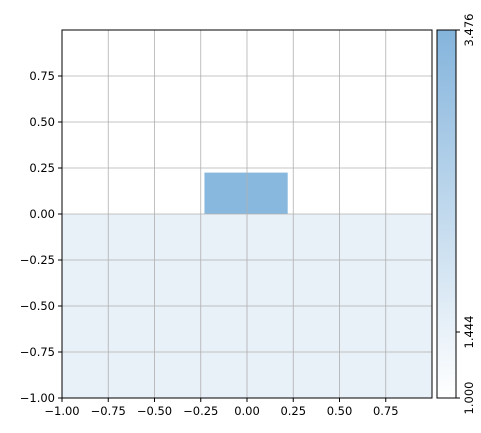 The width and height of the screenshot is (481, 433). What do you see at coordinates (37, 306) in the screenshot?
I see `y-tick-label-2: −0.50` at bounding box center [37, 306].